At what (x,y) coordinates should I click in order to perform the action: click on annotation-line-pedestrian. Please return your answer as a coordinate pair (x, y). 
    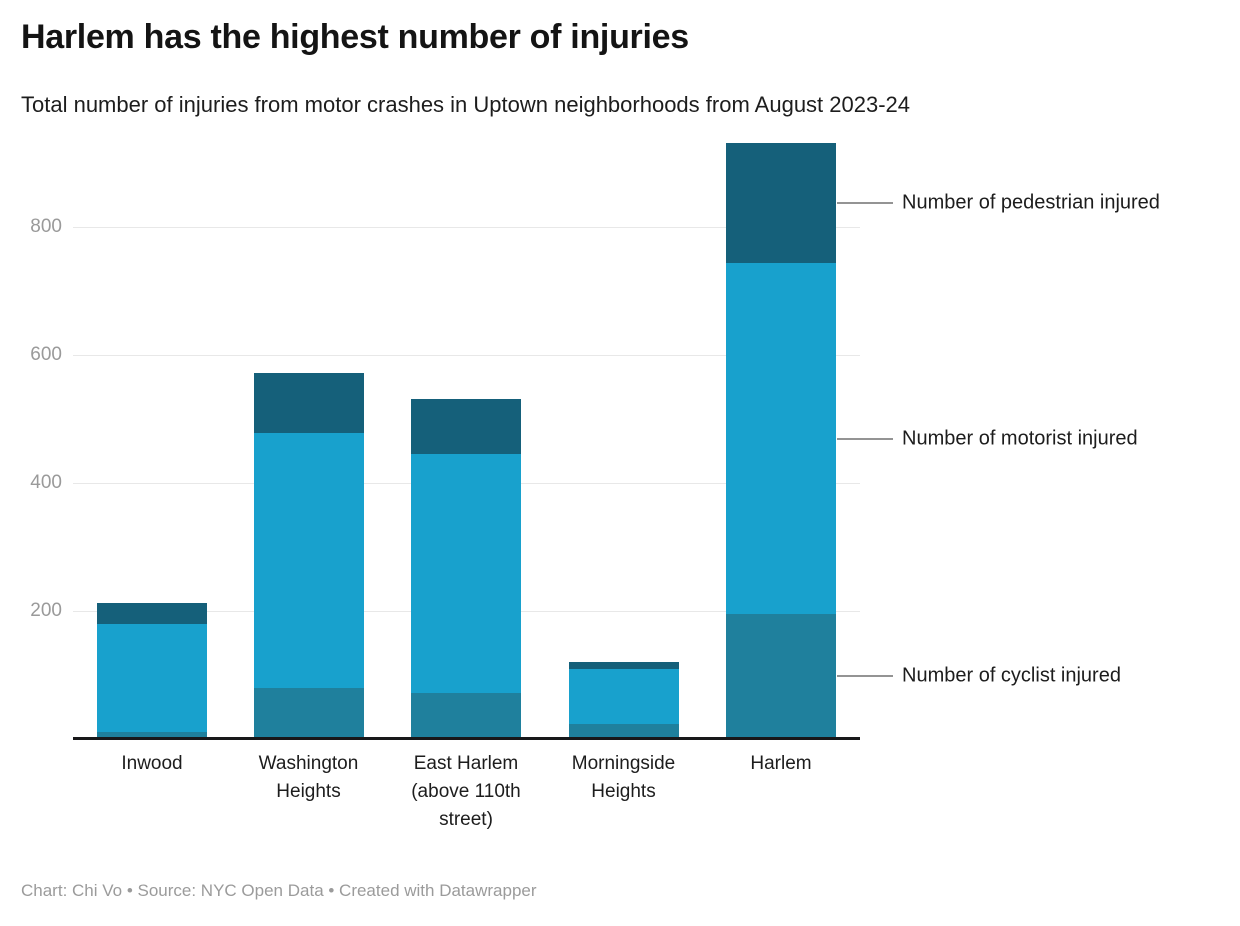
    Looking at the image, I should click on (865, 203).